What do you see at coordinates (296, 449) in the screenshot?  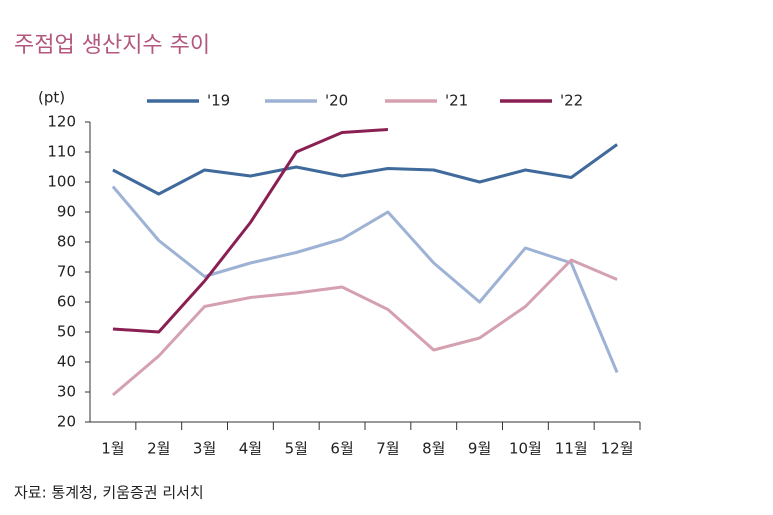 I see `x-tick-label: 5월` at bounding box center [296, 449].